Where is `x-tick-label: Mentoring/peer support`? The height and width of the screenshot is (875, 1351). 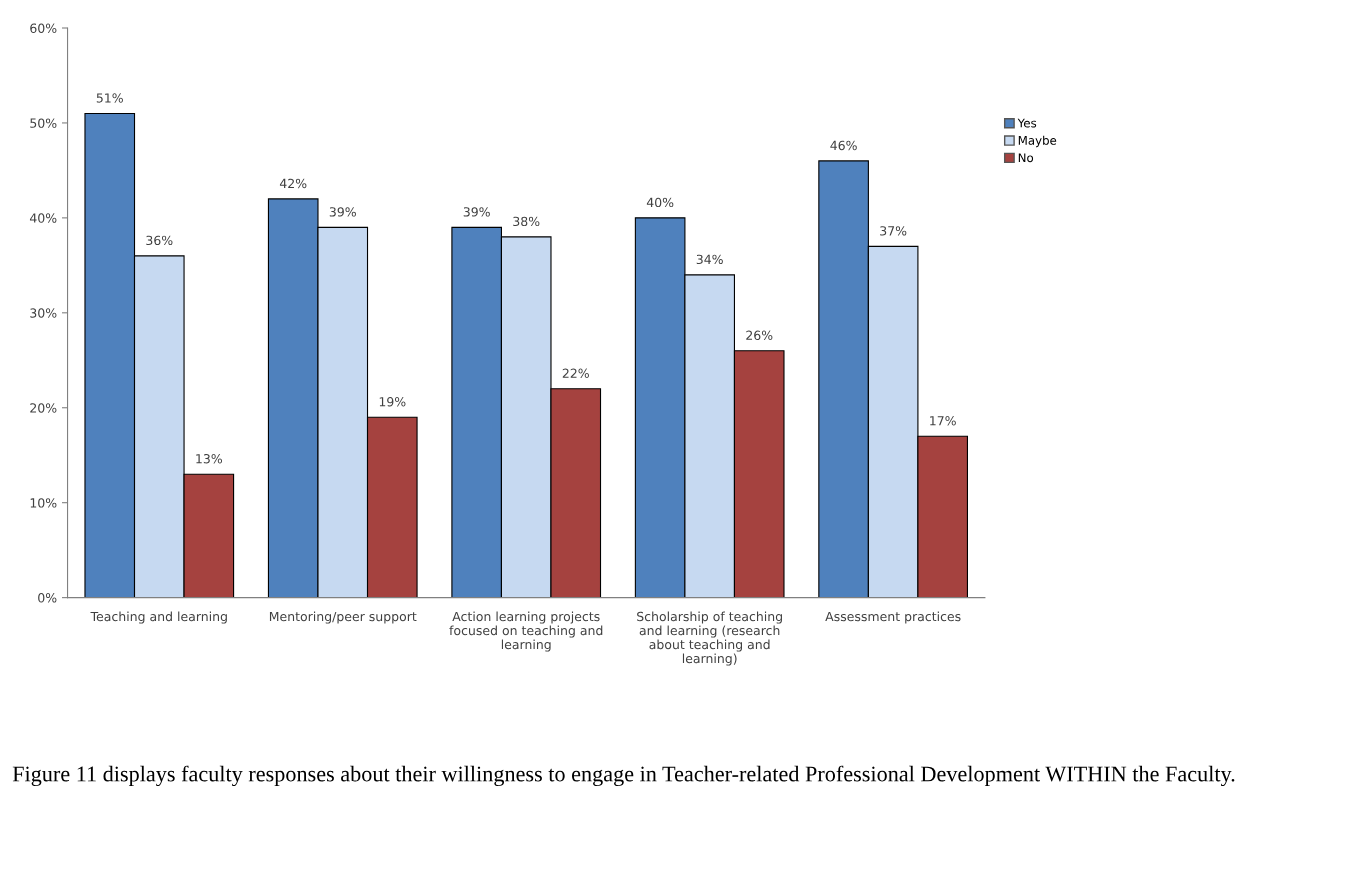
x-tick-label: Mentoring/peer support is located at coordinates (343, 617).